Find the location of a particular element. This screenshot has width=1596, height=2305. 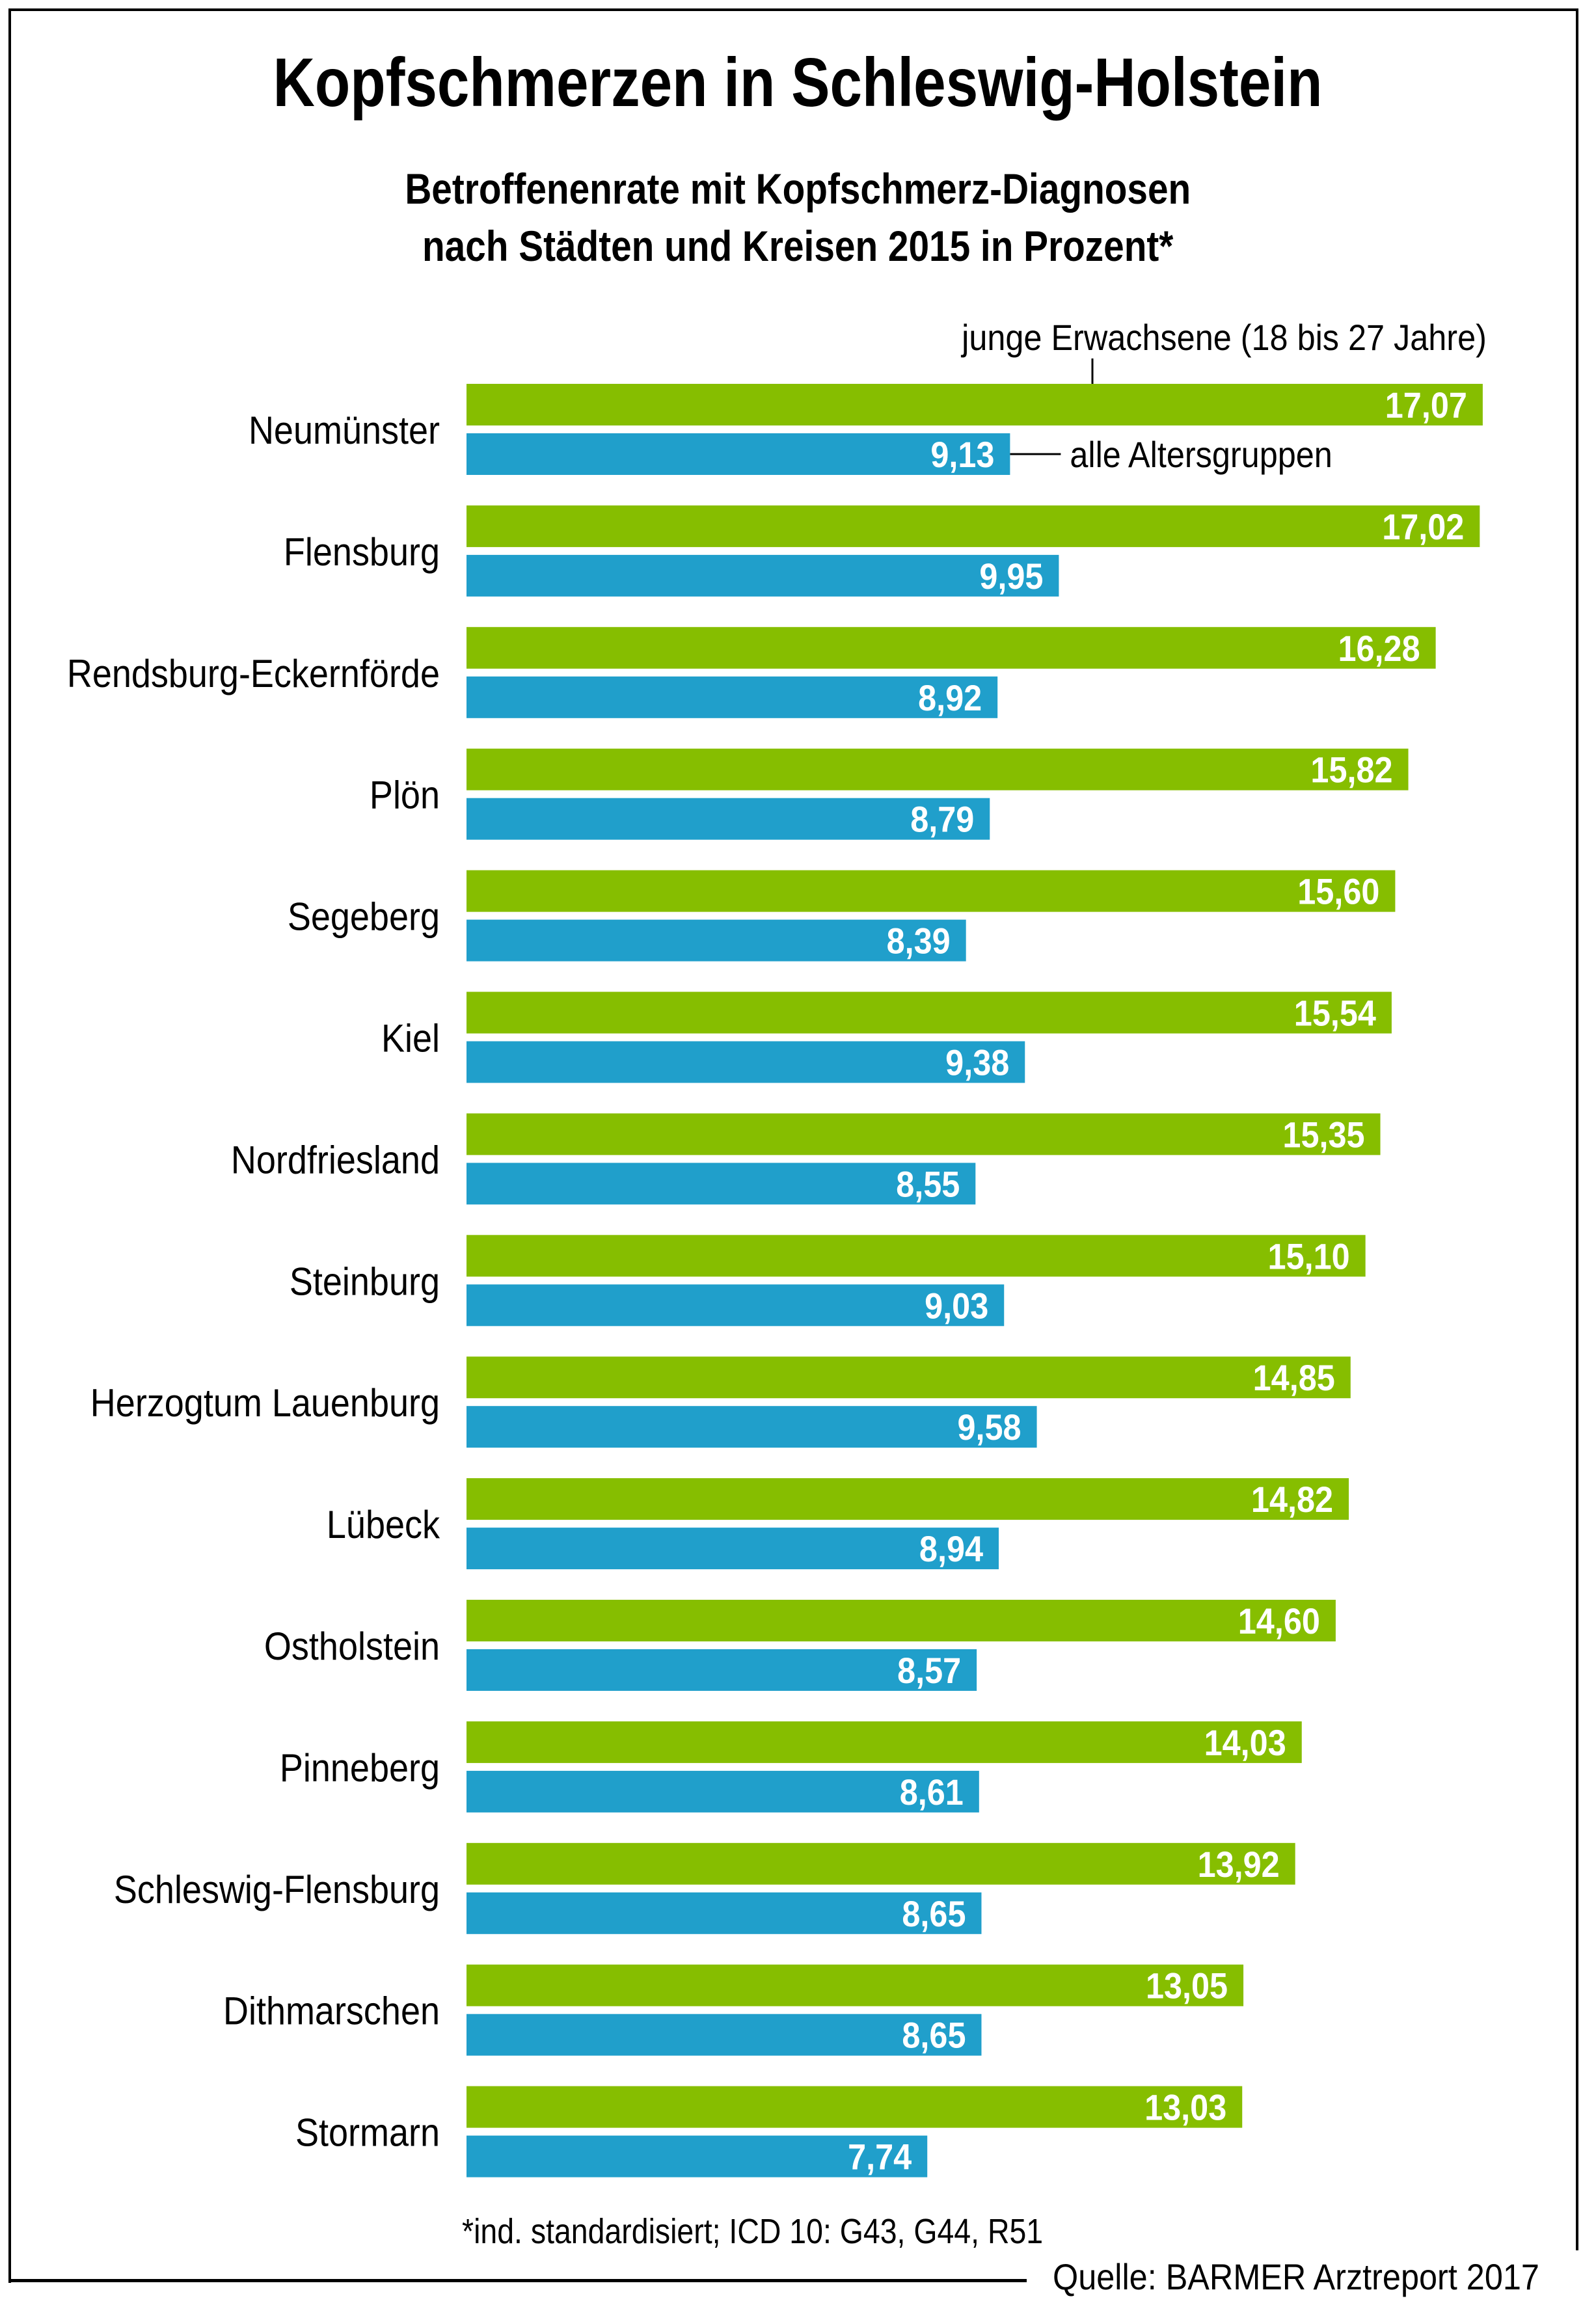

category-label: Stormarn is located at coordinates (367, 2133).